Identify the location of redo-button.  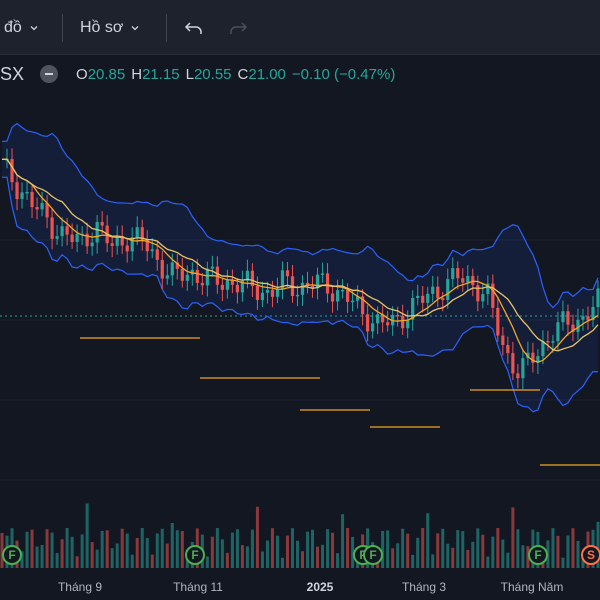
(238, 28).